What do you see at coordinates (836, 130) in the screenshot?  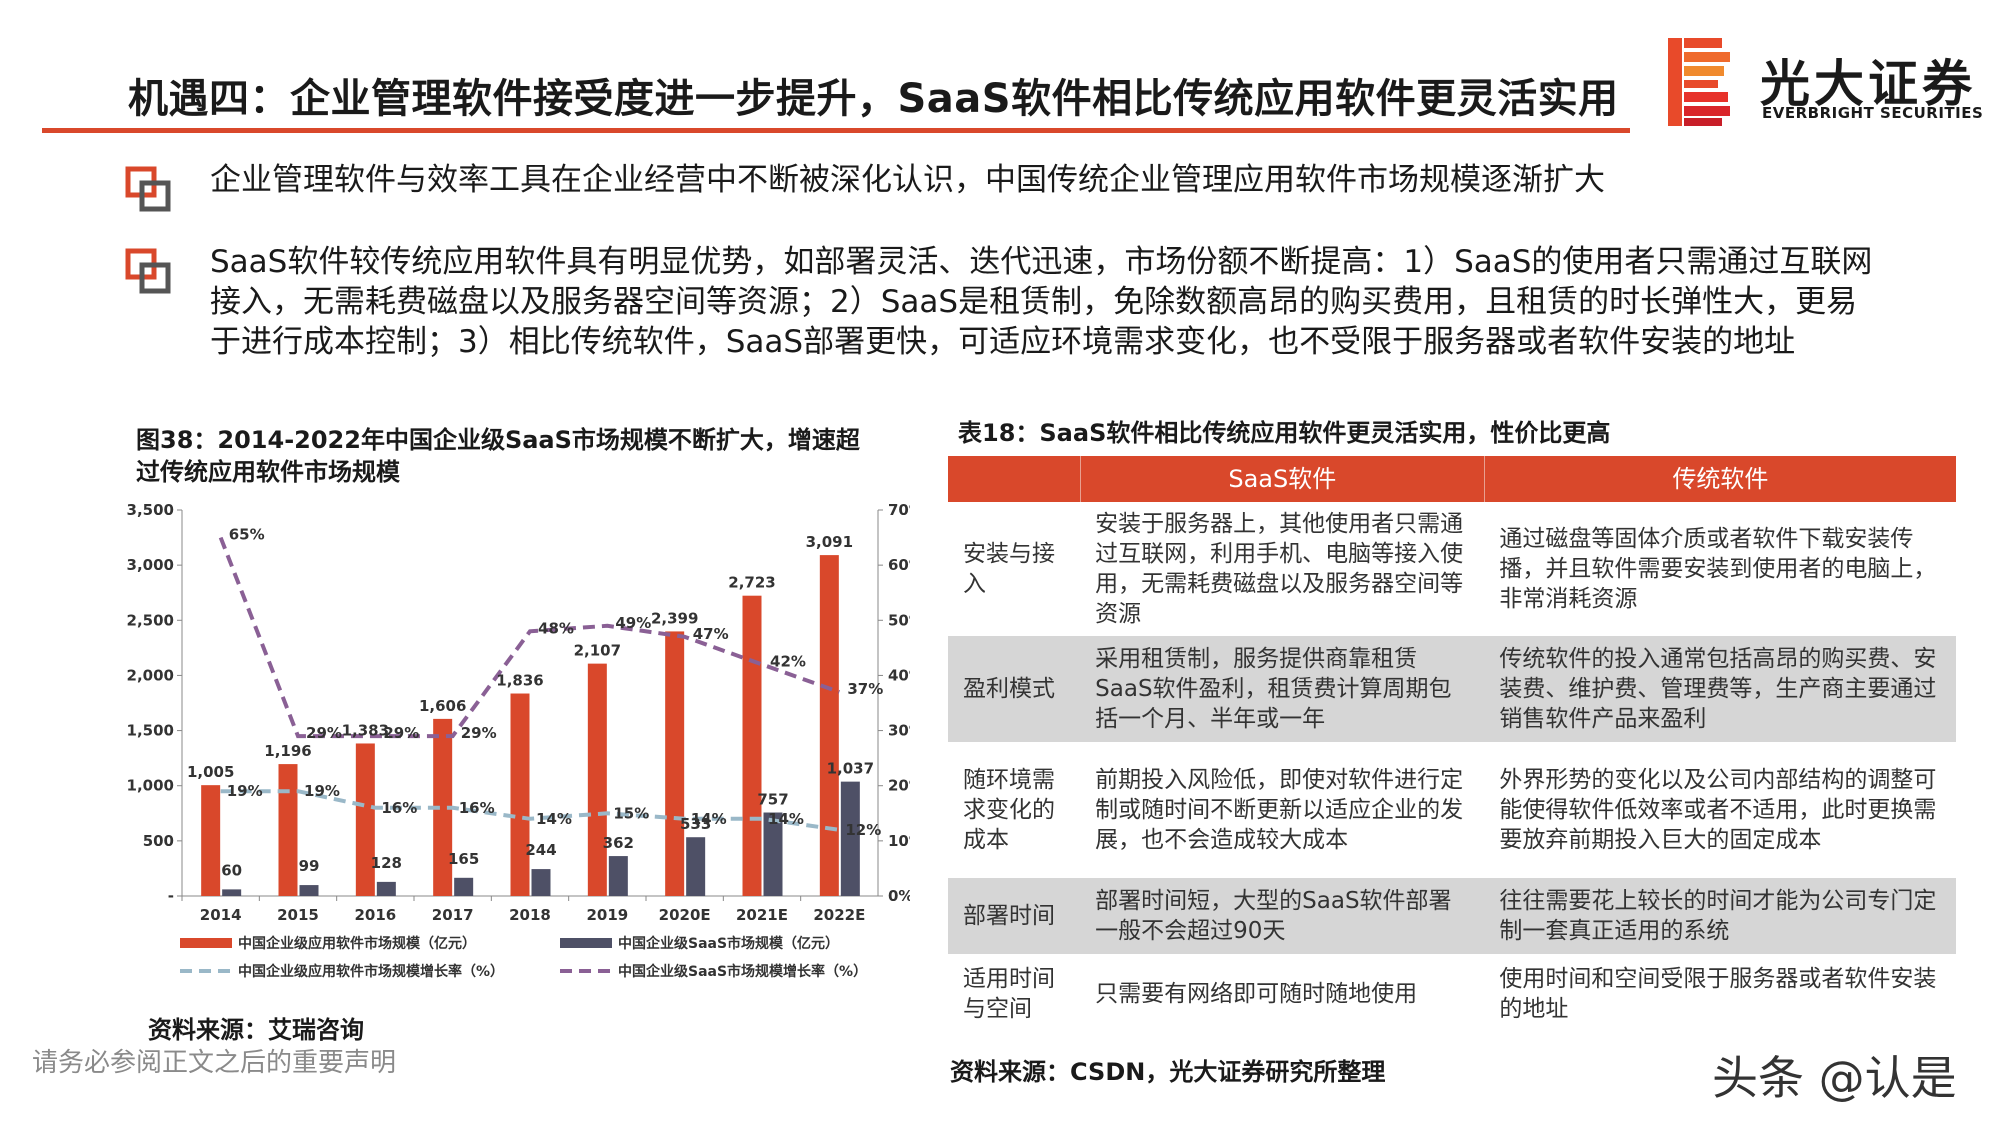 I see `title-divider` at bounding box center [836, 130].